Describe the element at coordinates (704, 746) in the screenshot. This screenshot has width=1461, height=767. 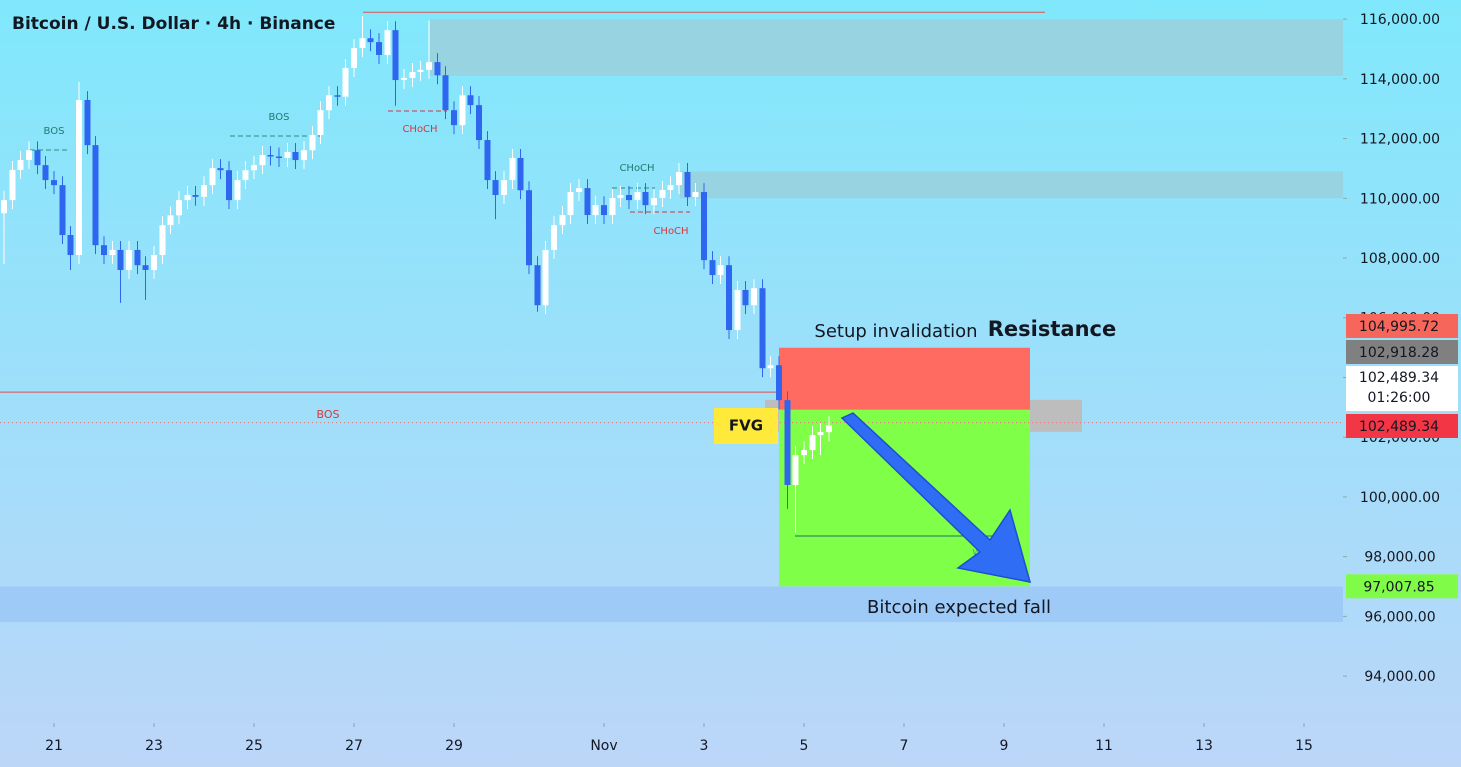
I see `x-tick-label: 3` at that location.